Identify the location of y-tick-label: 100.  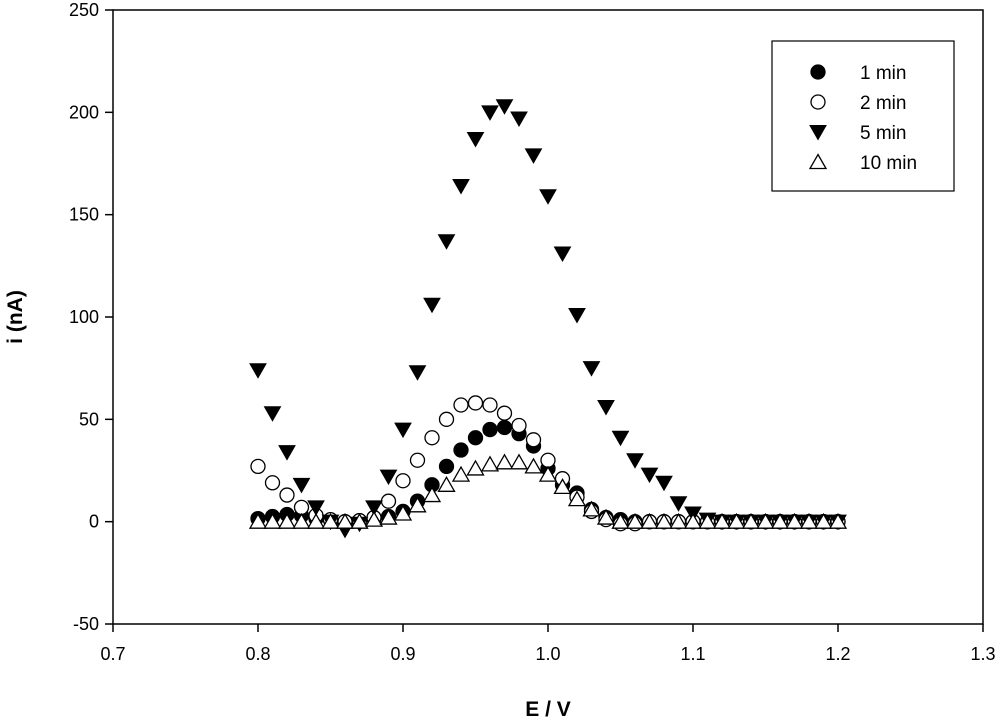
(84, 317).